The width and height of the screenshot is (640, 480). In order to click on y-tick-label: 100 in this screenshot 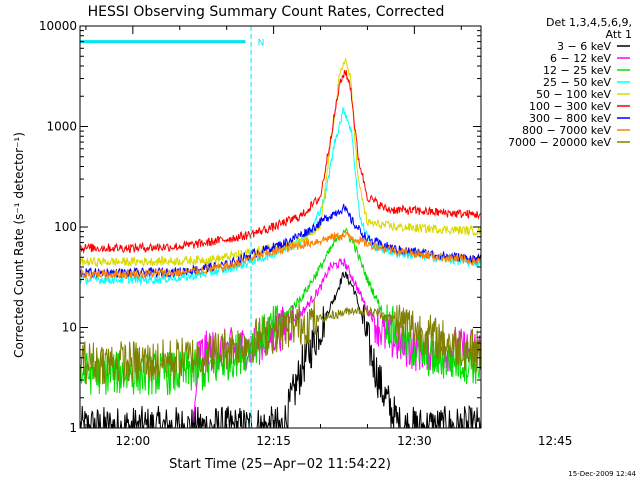, I will do `click(65, 227)`.